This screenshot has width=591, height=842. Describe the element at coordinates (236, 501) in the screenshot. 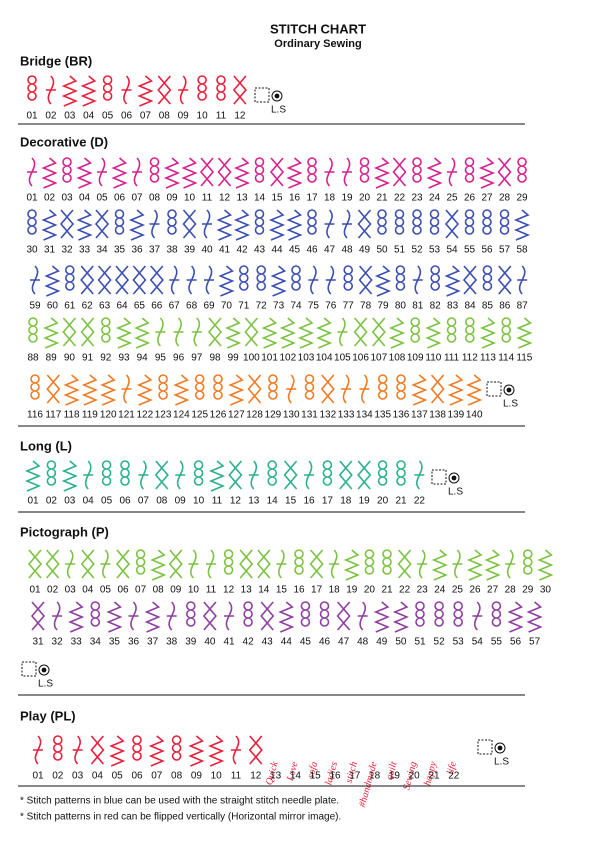

I see `stitch-number: 12` at that location.